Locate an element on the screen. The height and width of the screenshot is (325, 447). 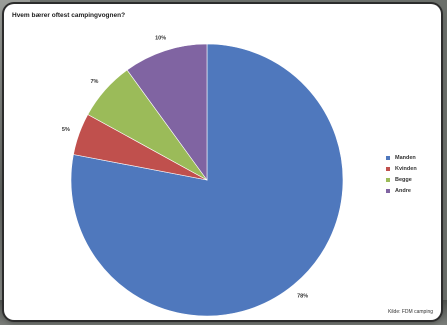
legend-label: Andre is located at coordinates (403, 190).